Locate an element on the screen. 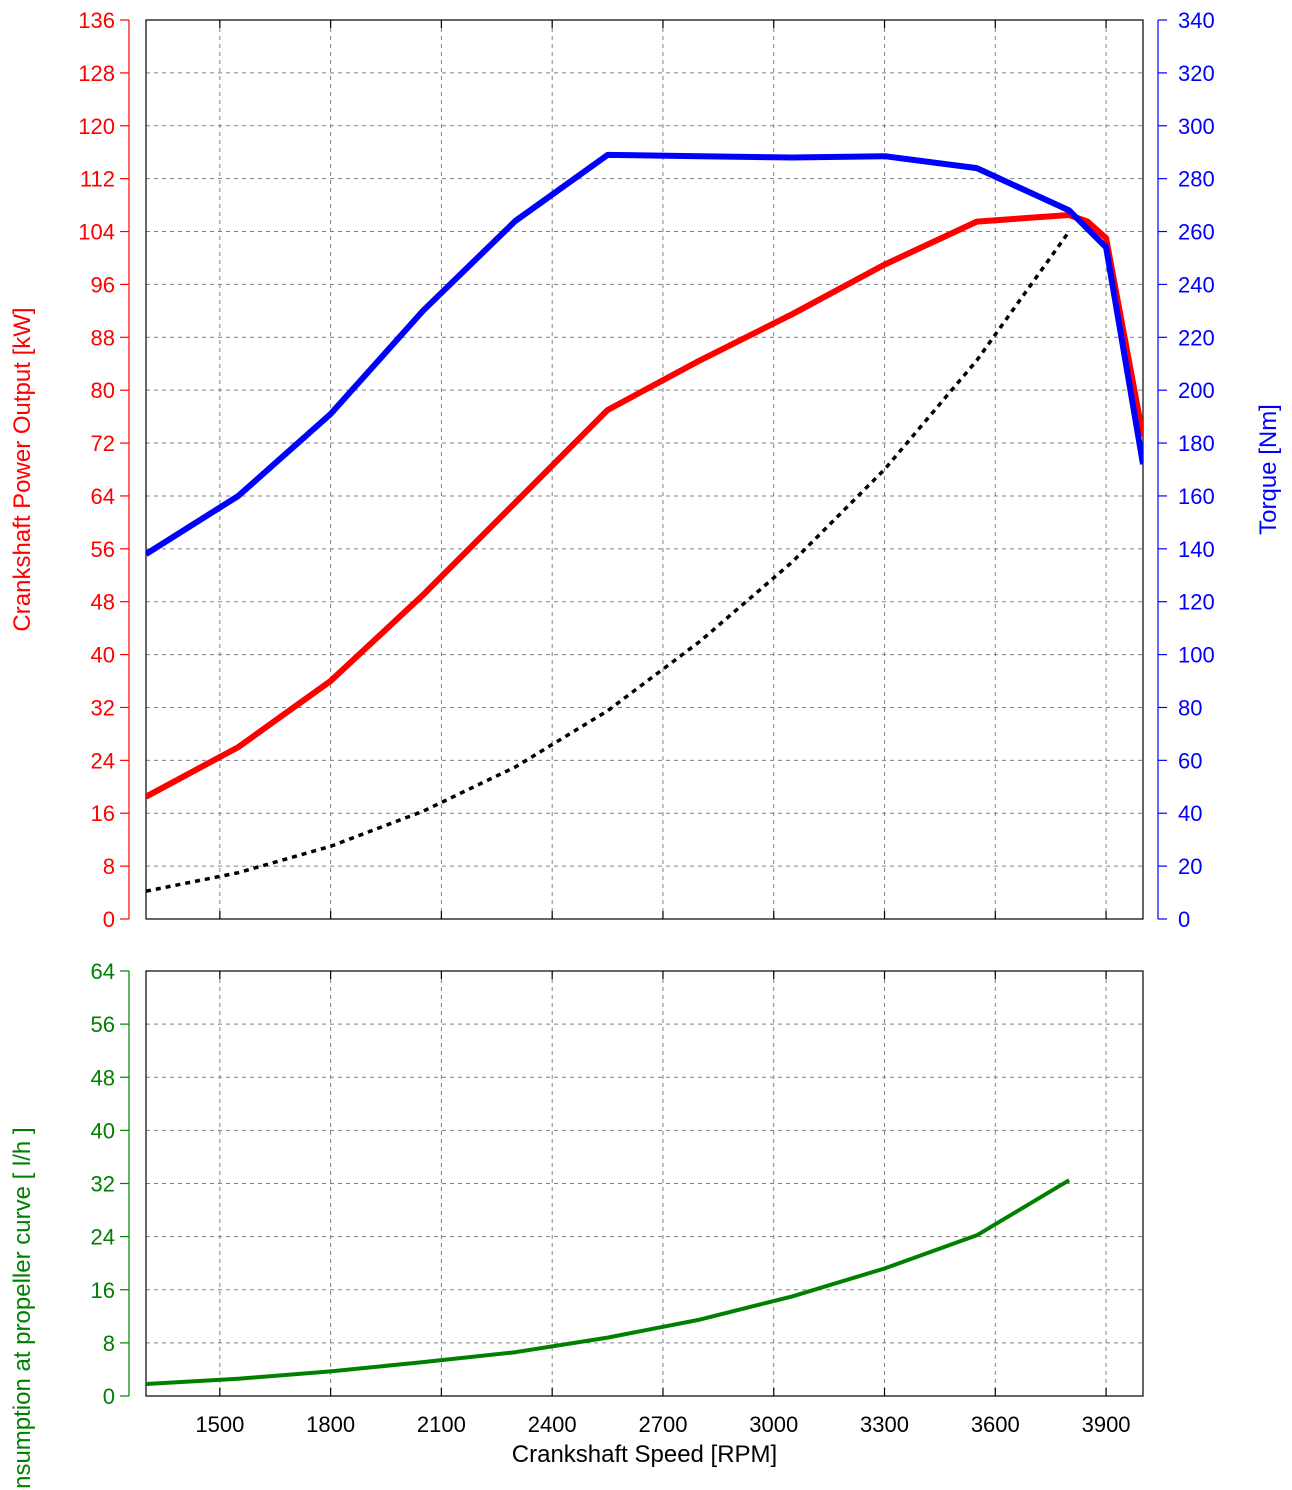 The image size is (1292, 1490). right-axis-tick-label: 280 is located at coordinates (1196, 179).